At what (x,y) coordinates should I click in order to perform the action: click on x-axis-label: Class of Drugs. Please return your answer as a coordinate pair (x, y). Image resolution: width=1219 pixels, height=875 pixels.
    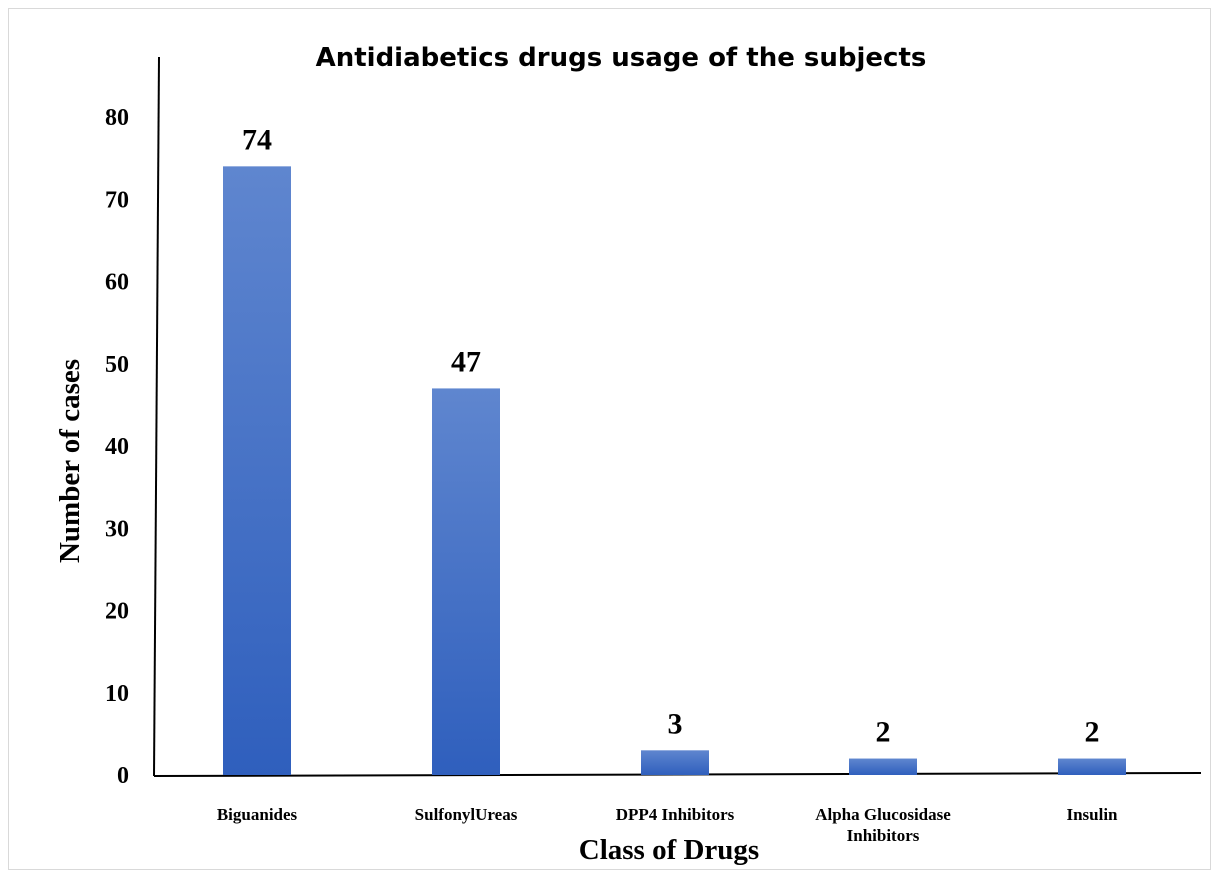
    Looking at the image, I should click on (669, 850).